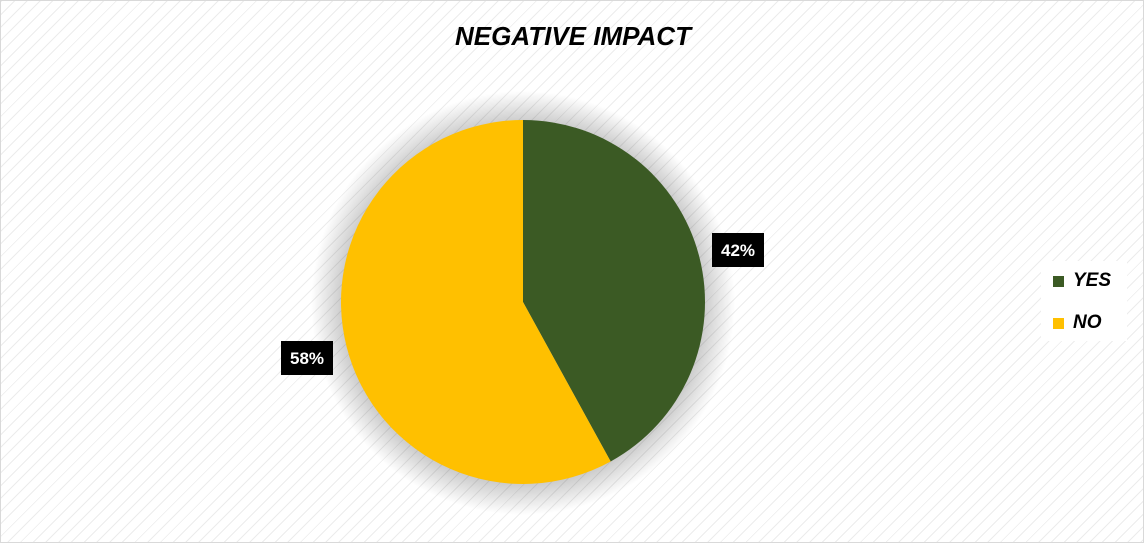  Describe the element at coordinates (1092, 280) in the screenshot. I see `legend-label-yes: YES` at that location.